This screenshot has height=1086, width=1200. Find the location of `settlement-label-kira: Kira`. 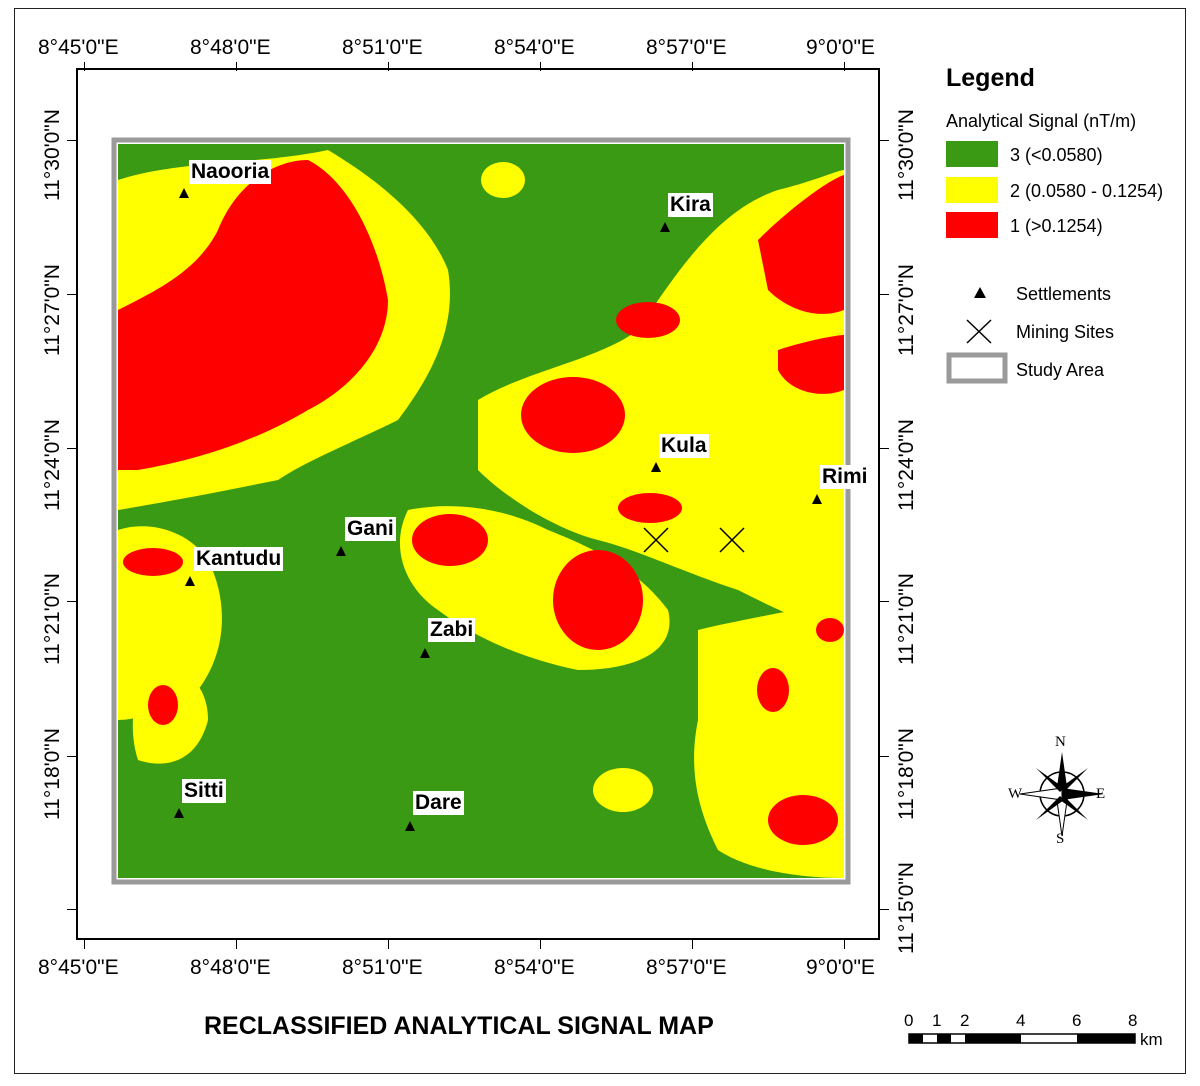

settlement-label-kira: Kira is located at coordinates (690, 205).